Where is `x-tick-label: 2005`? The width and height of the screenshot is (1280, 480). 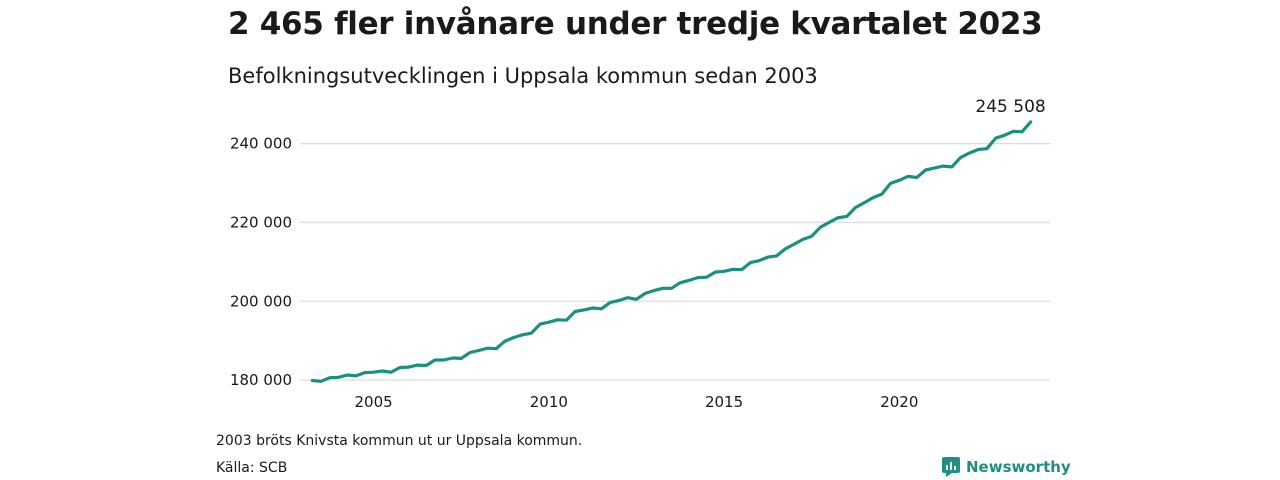
x-tick-label: 2005 is located at coordinates (374, 402).